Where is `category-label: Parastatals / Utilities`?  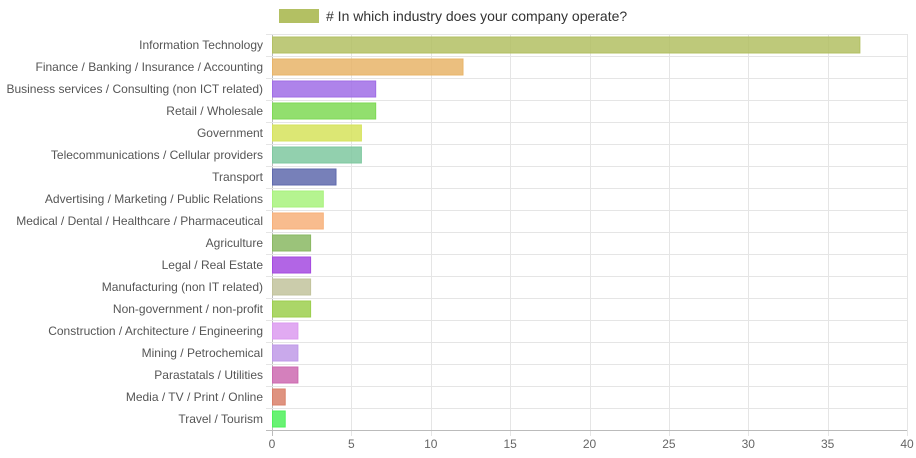 category-label: Parastatals / Utilities is located at coordinates (208, 375).